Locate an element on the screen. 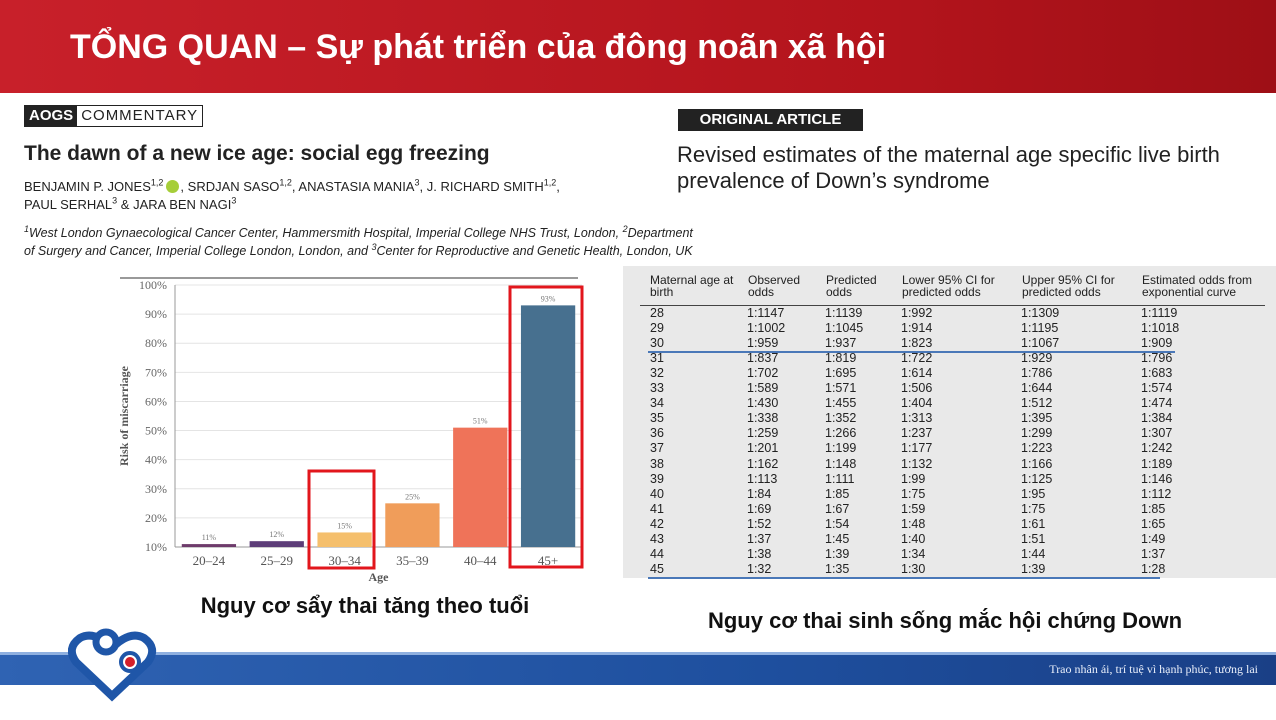 Image resolution: width=1276 pixels, height=720 pixels. table-cell: 1:1045 is located at coordinates (844, 328).